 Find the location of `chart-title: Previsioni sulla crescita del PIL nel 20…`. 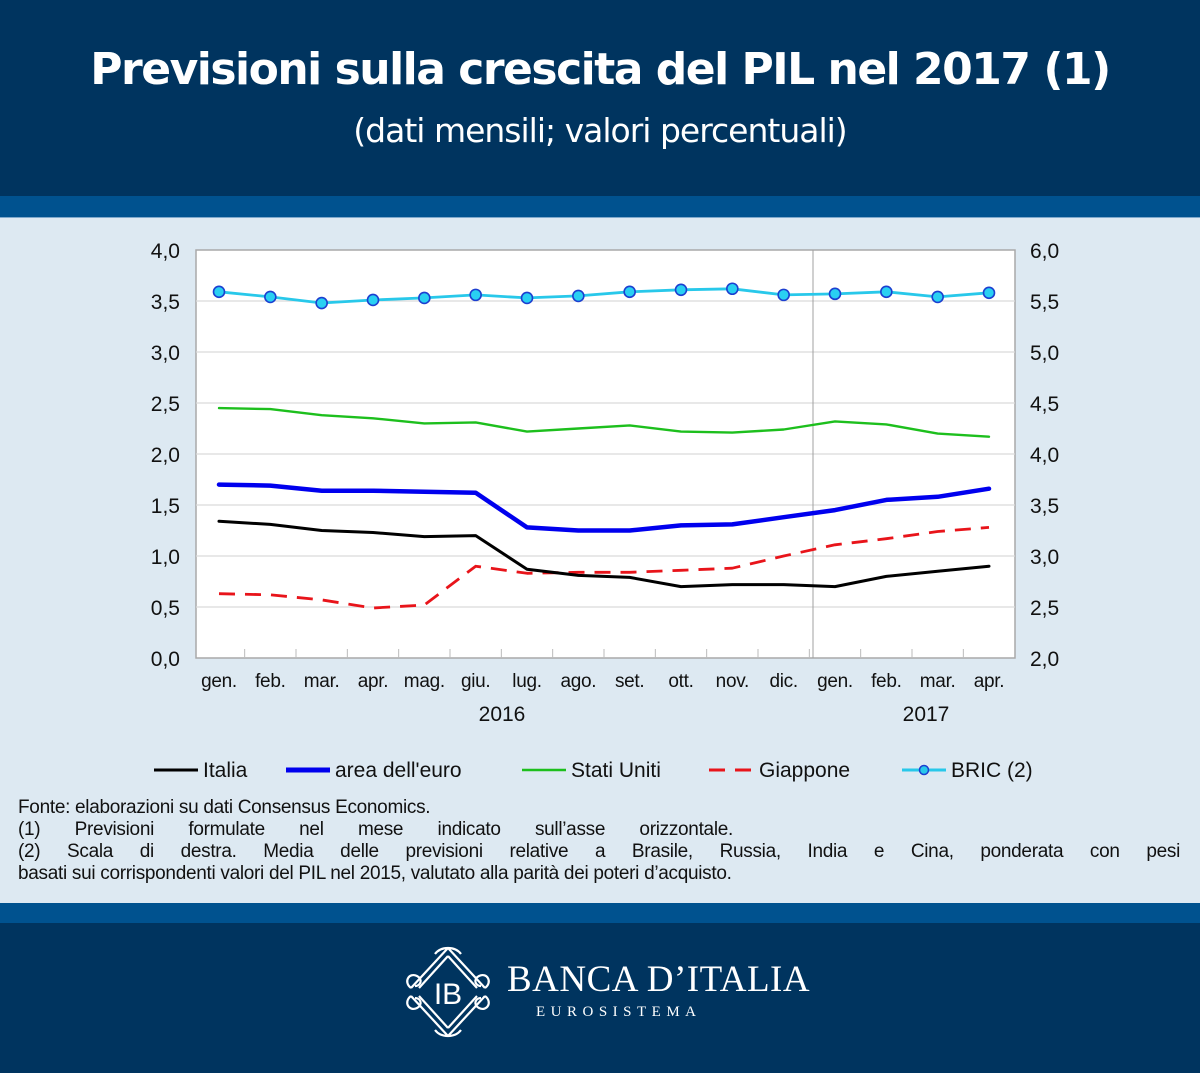

chart-title: Previsioni sulla crescita del PIL nel 20… is located at coordinates (600, 69).